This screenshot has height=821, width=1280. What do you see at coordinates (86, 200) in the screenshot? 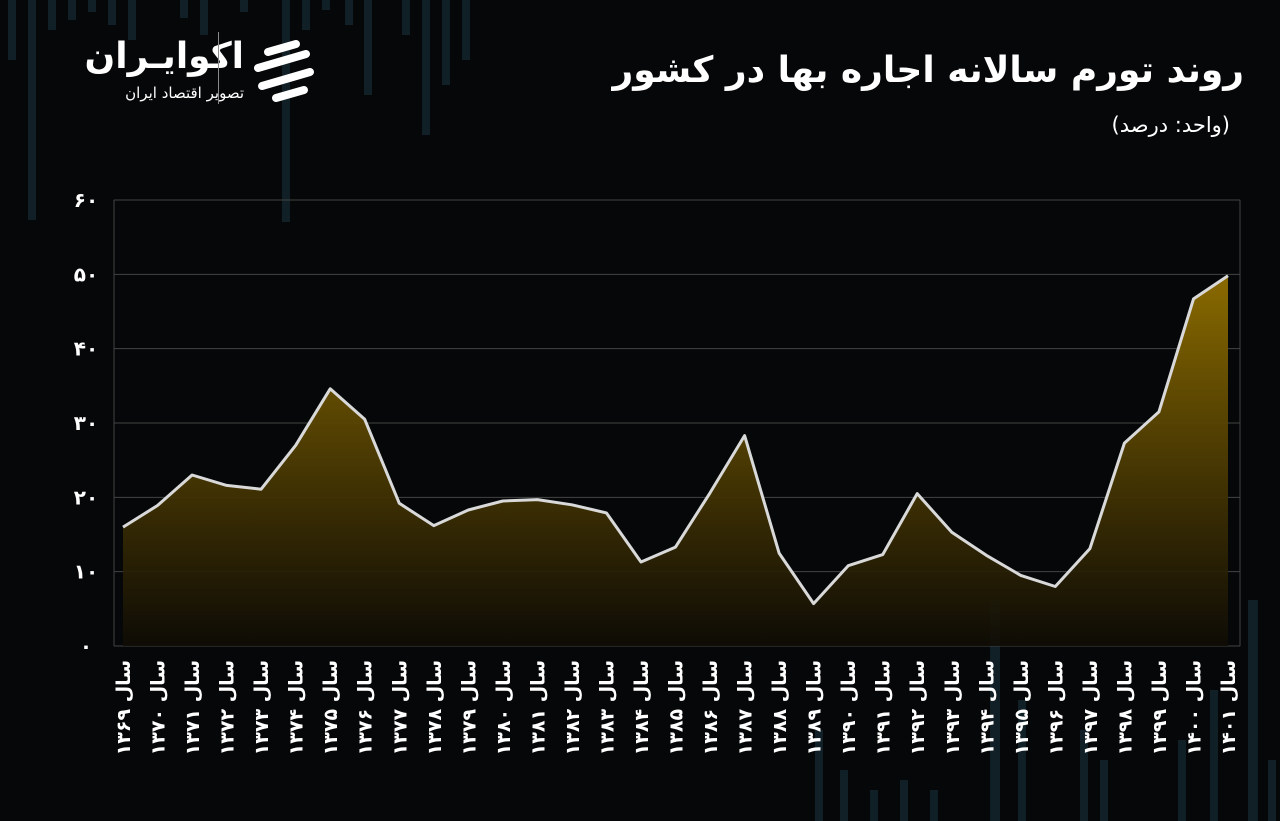
I see `y-tick-label: ۶۰` at bounding box center [86, 200].